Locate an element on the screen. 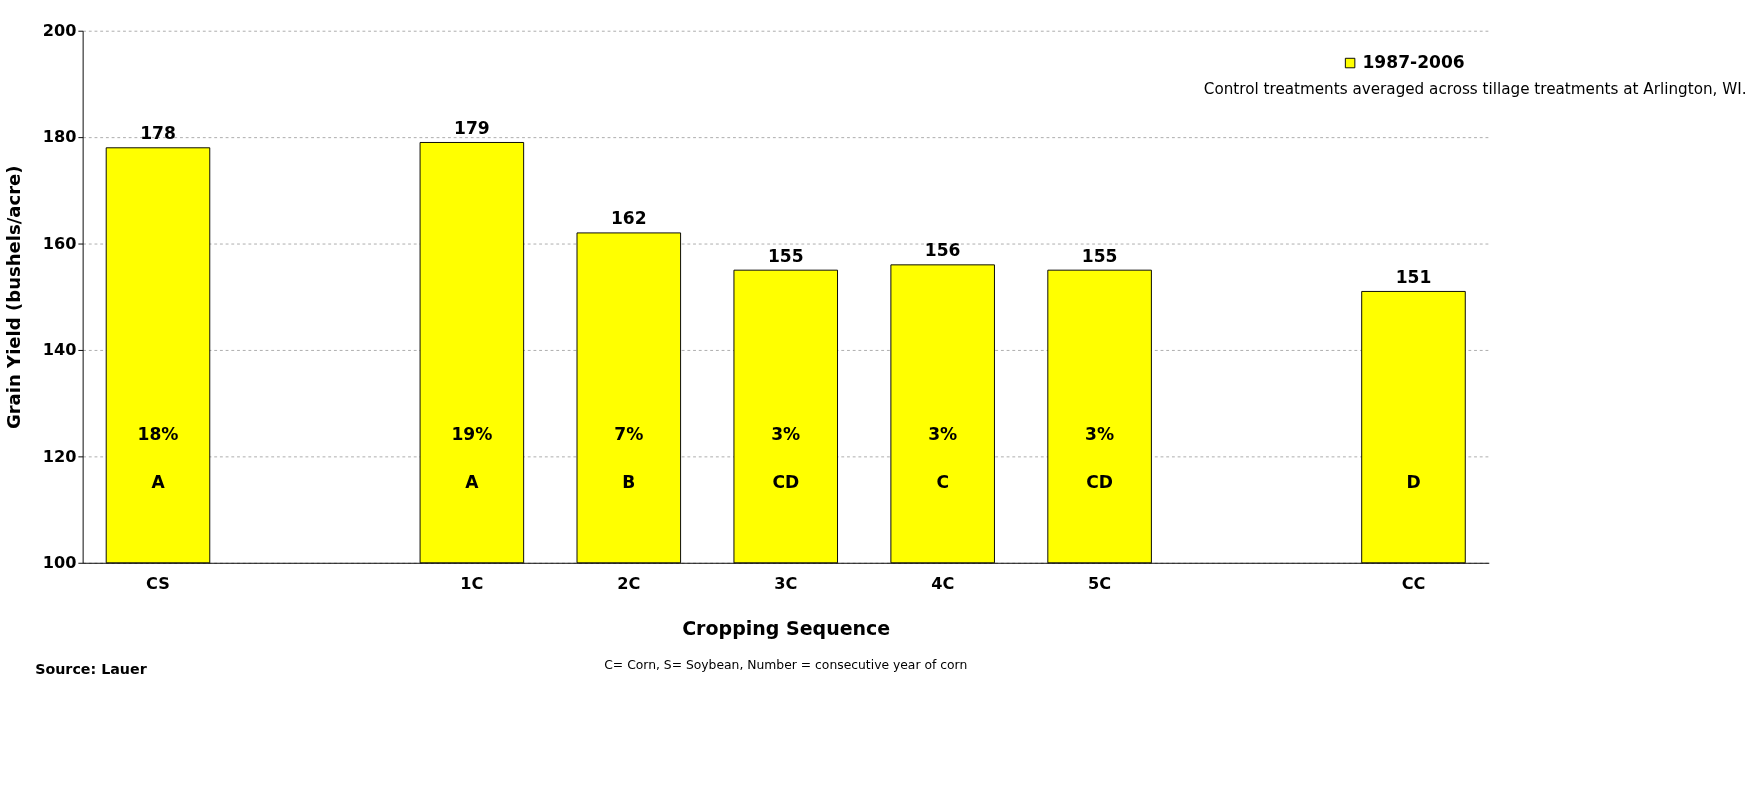 This screenshot has height=789, width=1752. source-note: Source: Lauer is located at coordinates (91, 668).